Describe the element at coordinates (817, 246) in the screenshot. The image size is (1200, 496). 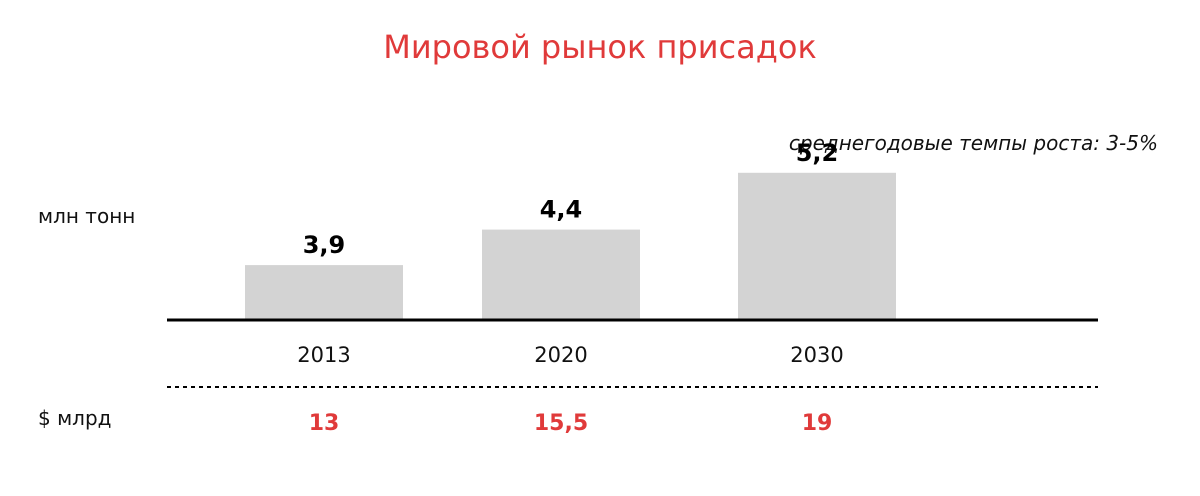
I see `bar-2030` at that location.